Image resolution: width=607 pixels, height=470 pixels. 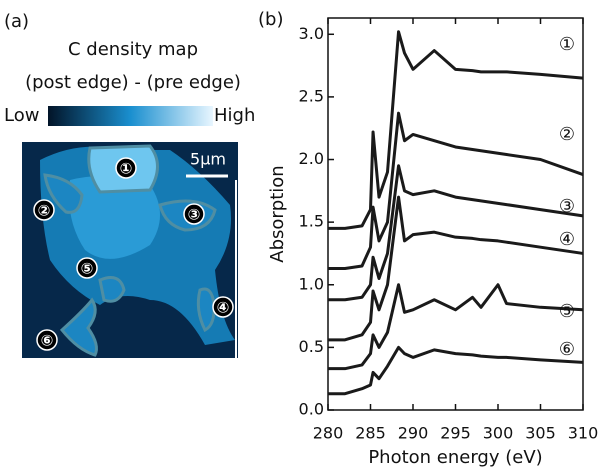 What do you see at coordinates (311, 95) in the screenshot?
I see `y-tick-label: 2.5` at bounding box center [311, 95].